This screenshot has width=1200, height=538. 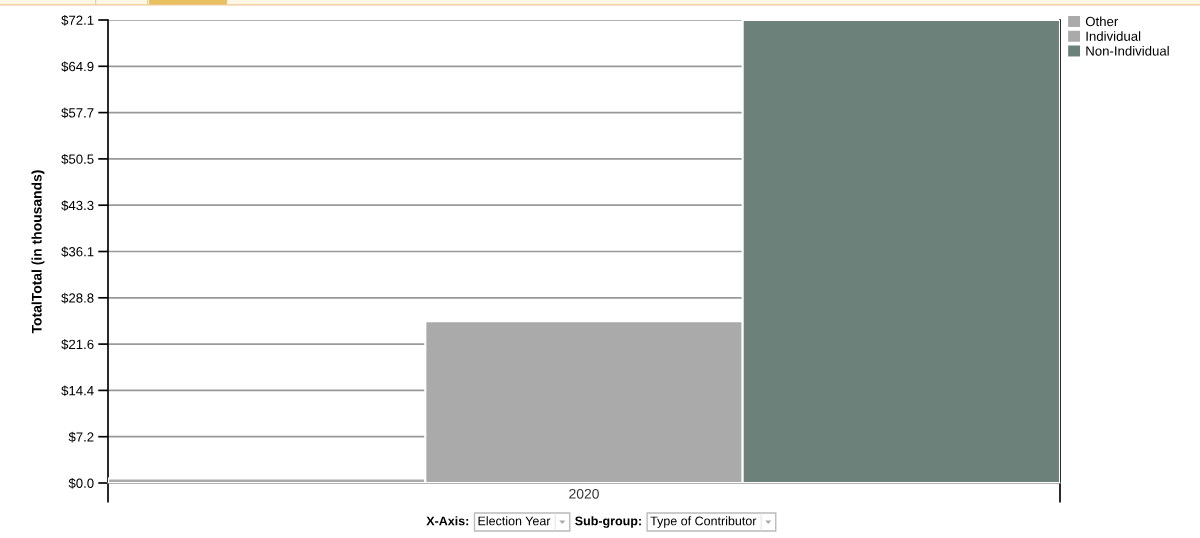 I want to click on text: Election Year, so click(x=514, y=521).